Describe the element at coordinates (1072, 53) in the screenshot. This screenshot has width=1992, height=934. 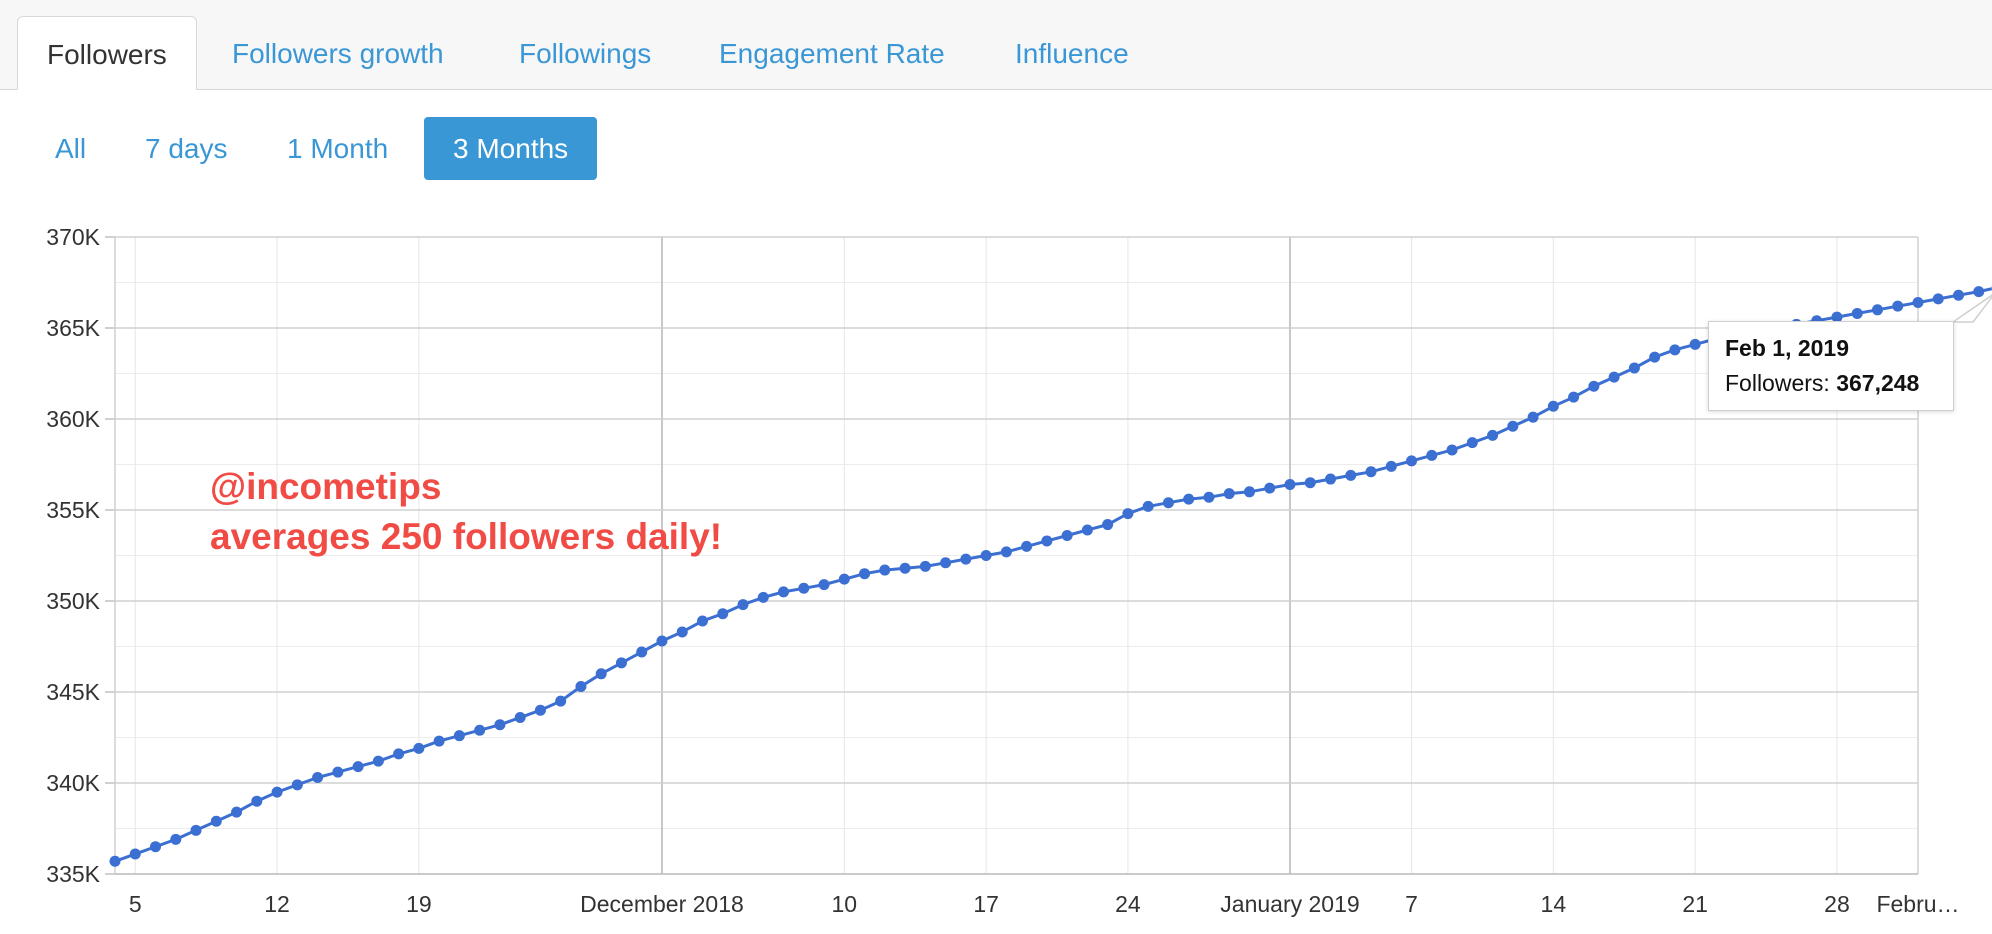
I see `tab-influence: Influence` at that location.